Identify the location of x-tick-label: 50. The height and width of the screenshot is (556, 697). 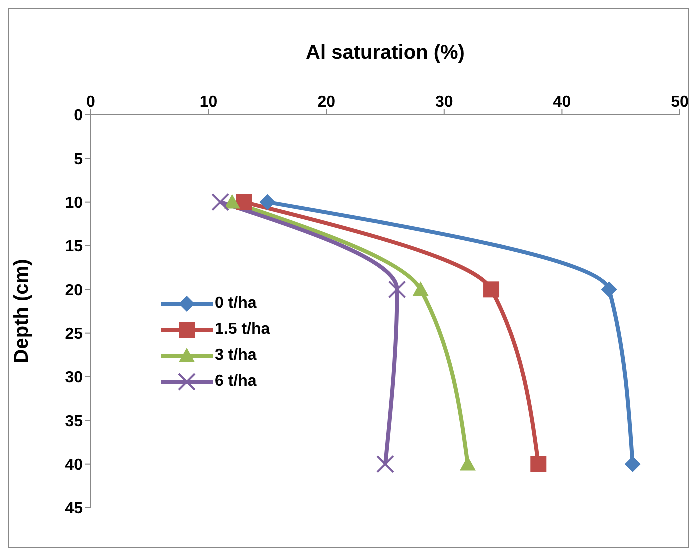
(680, 102).